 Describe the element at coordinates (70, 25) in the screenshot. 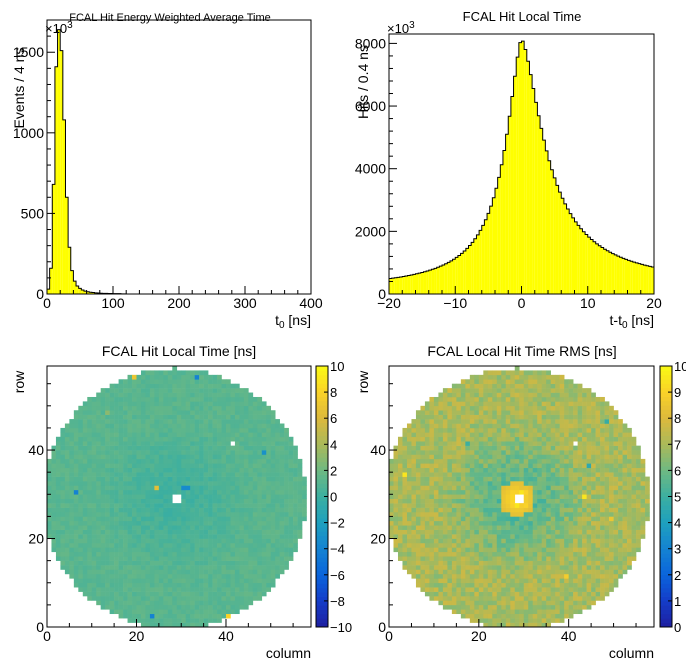

I see `exponent-power: 3` at that location.